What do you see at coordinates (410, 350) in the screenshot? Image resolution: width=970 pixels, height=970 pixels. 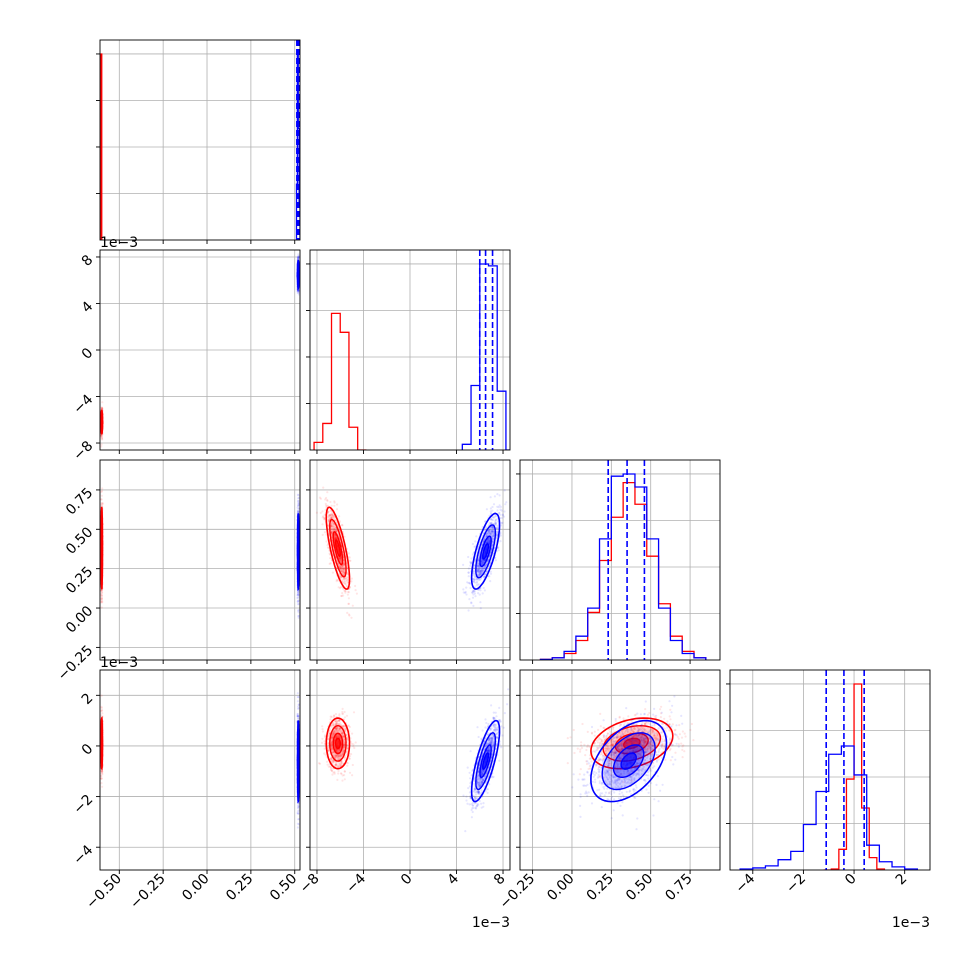 I see `panel-plot-area` at bounding box center [410, 350].